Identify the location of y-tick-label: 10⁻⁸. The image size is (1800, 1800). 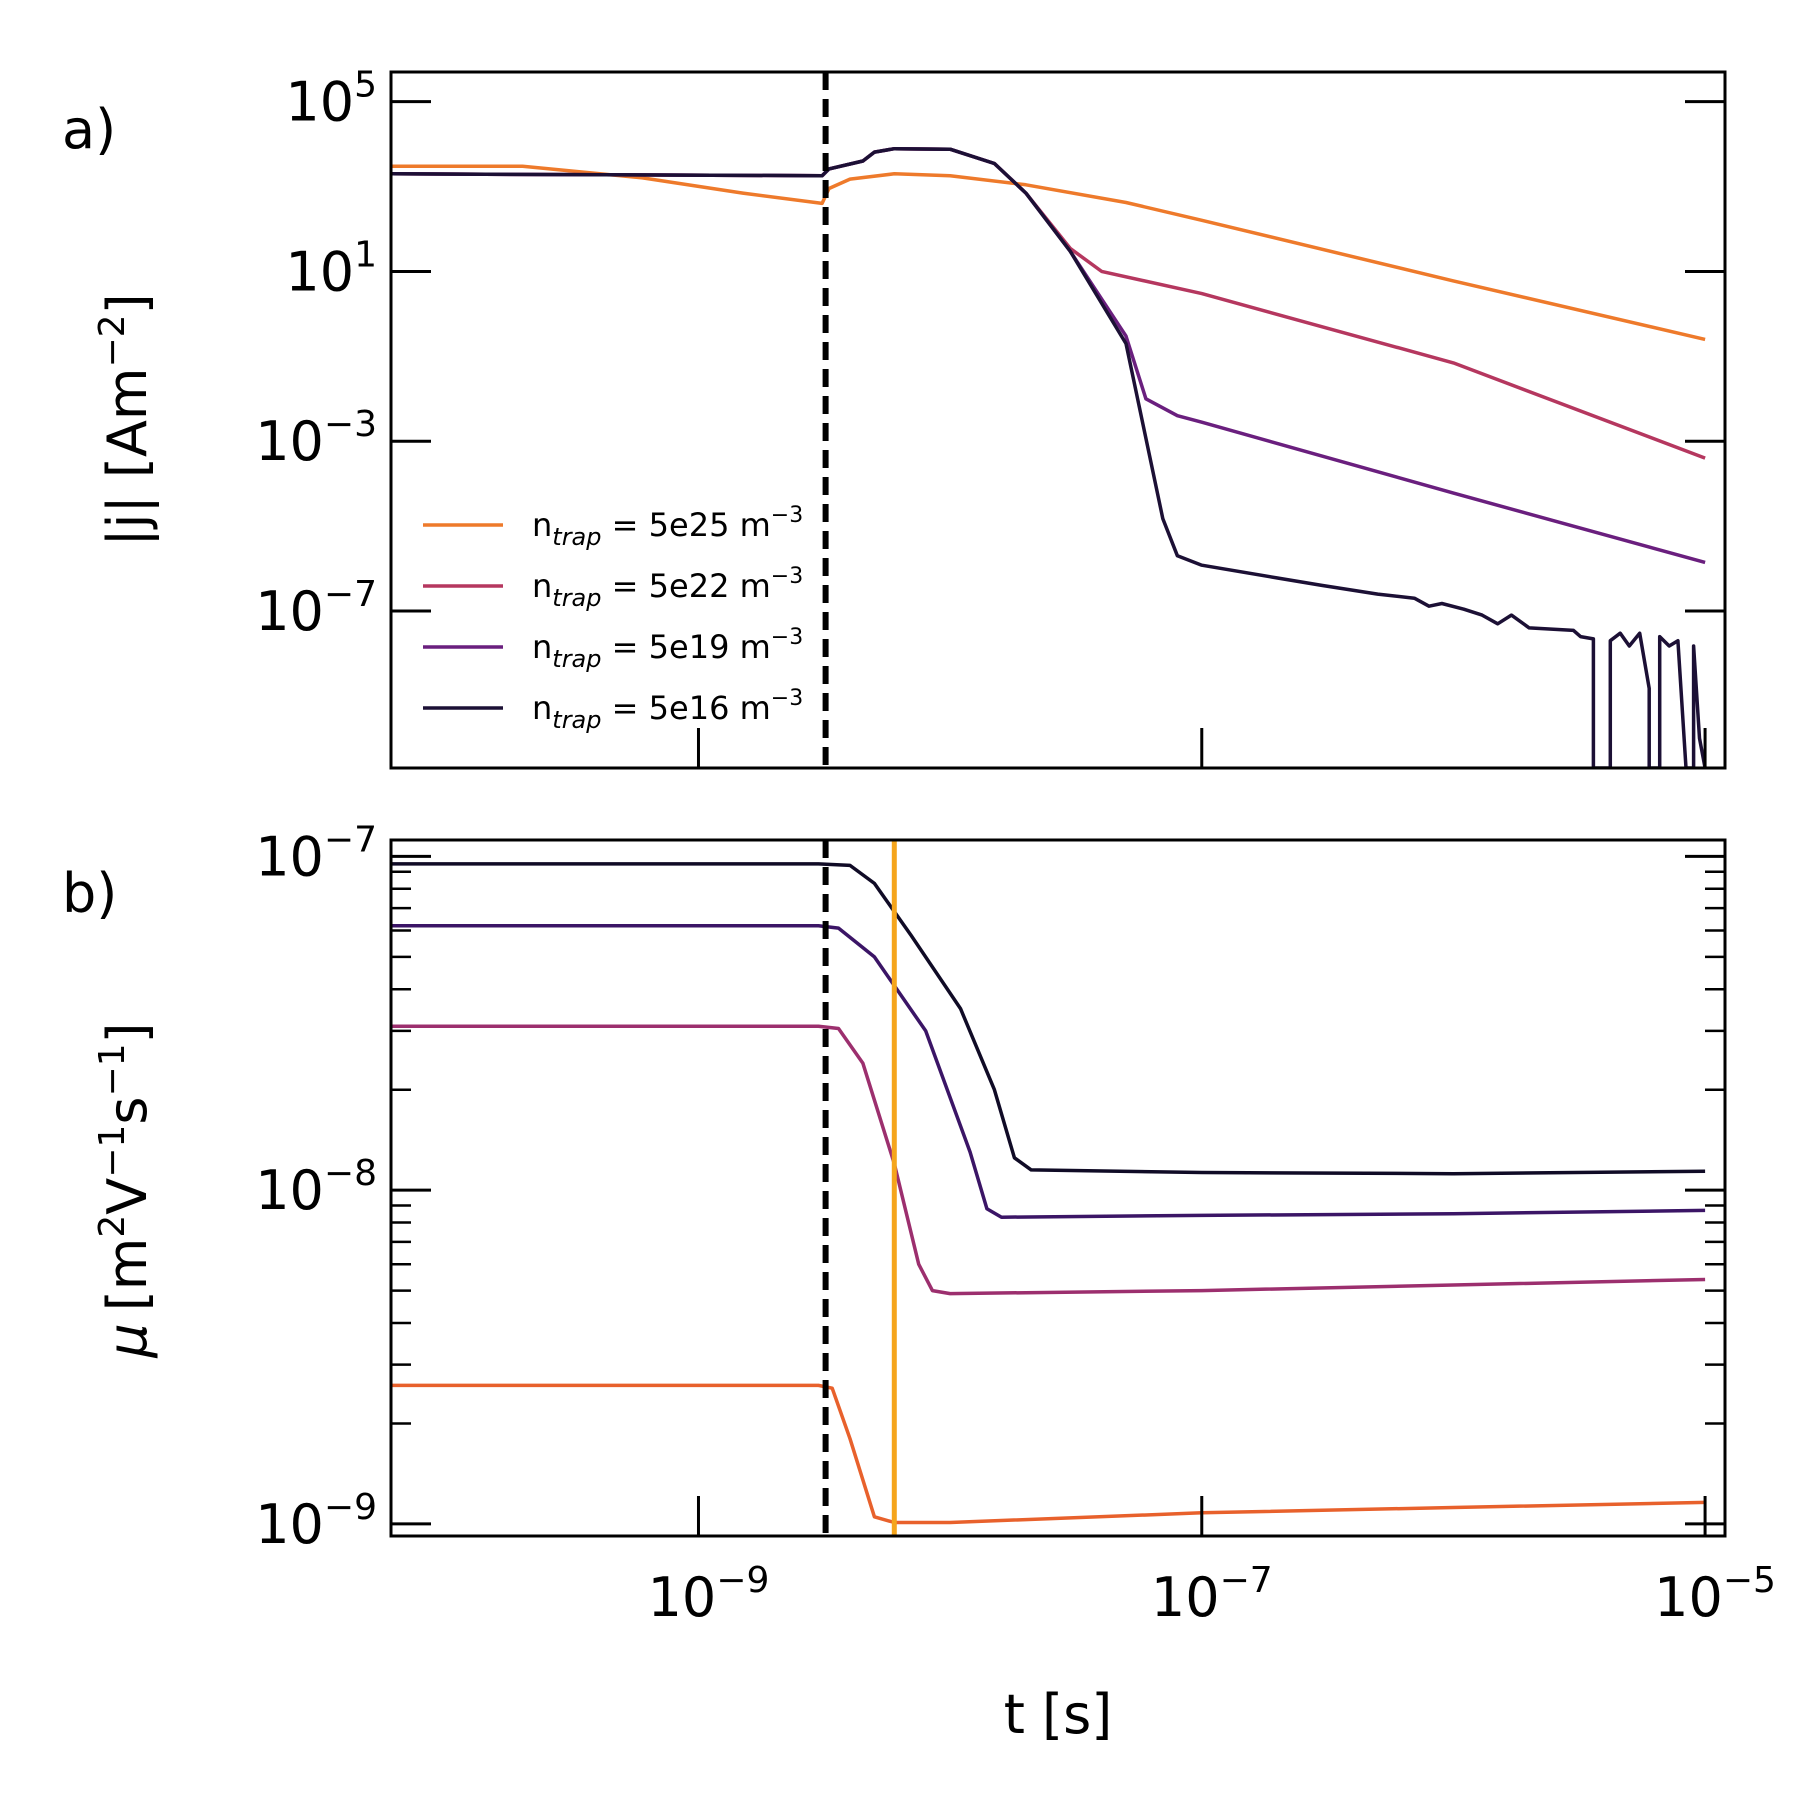
(316, 1187).